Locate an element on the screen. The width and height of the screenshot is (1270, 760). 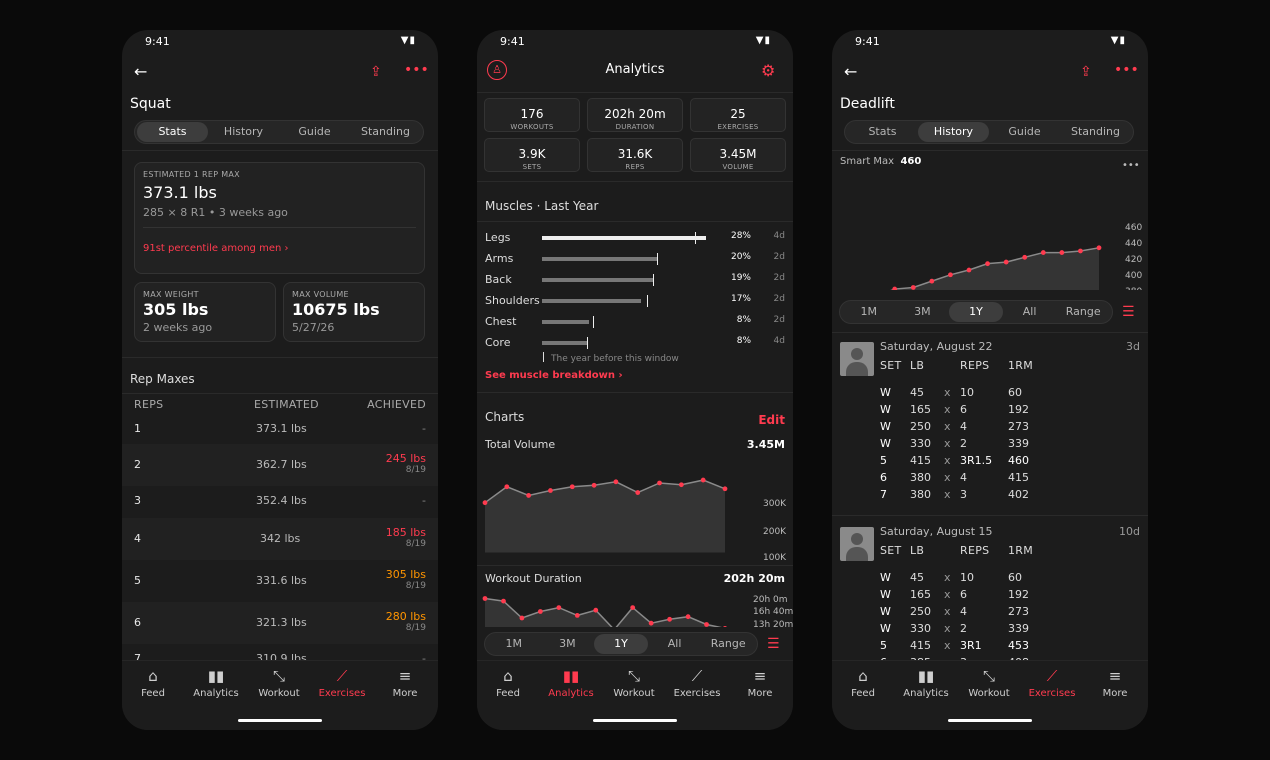
orm-sub: 285 × 8 R1 • 3 weeks ago is located at coordinates (215, 212).